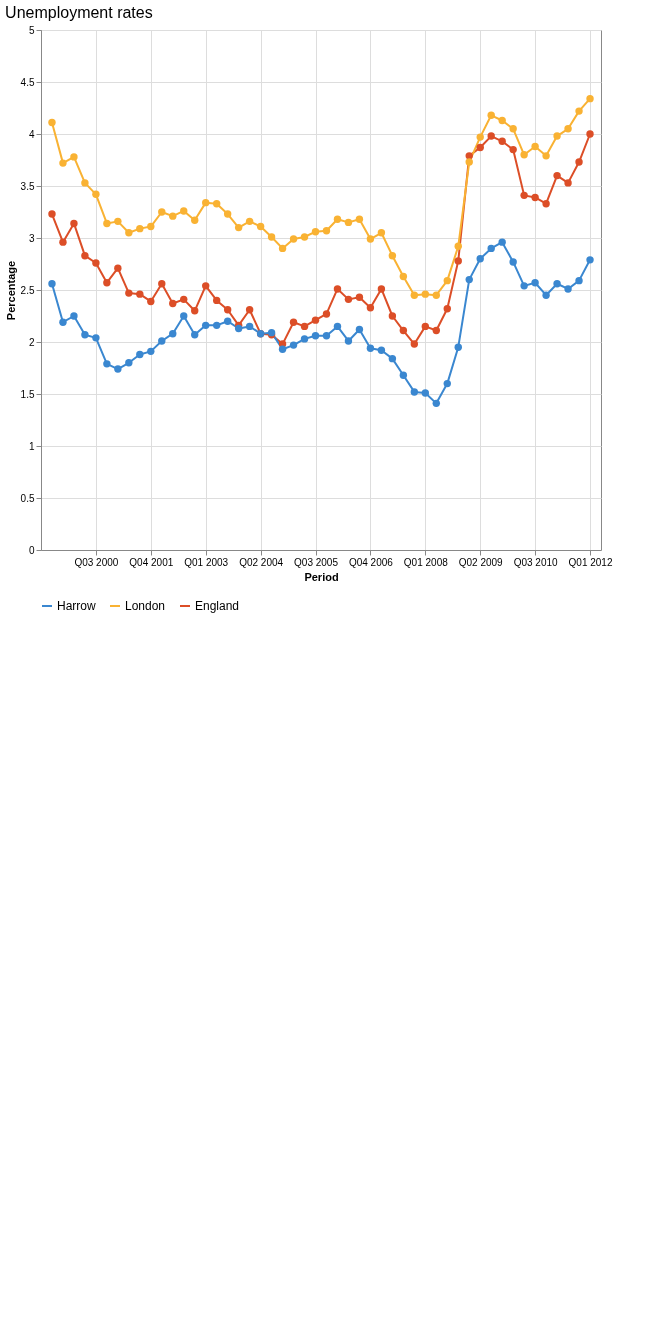 This screenshot has height=1323, width=647. Describe the element at coordinates (145, 606) in the screenshot. I see `legend-label: London` at that location.